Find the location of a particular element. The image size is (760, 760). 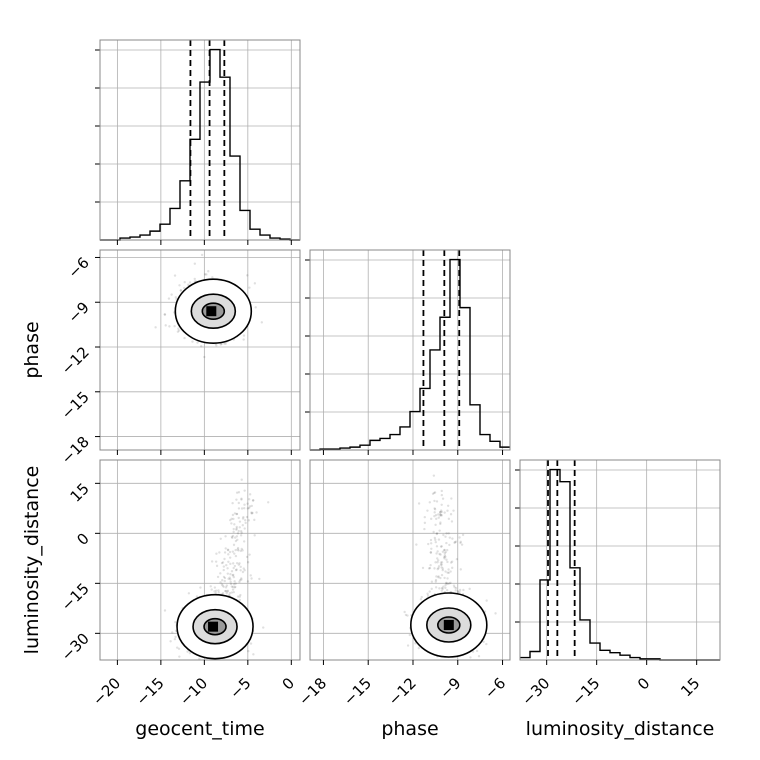

panel-phase-hist is located at coordinates (408, 352).